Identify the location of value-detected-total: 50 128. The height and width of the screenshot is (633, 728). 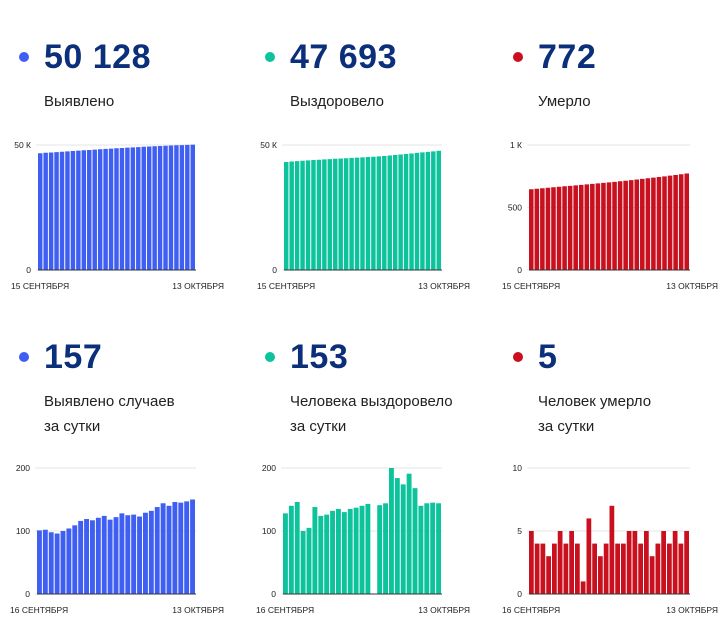
(97, 57).